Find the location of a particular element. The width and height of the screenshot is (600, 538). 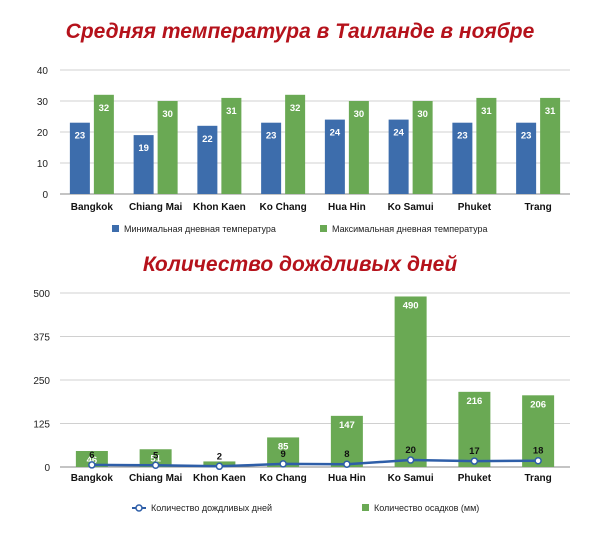

line-data-label: 6 is located at coordinates (91, 455).